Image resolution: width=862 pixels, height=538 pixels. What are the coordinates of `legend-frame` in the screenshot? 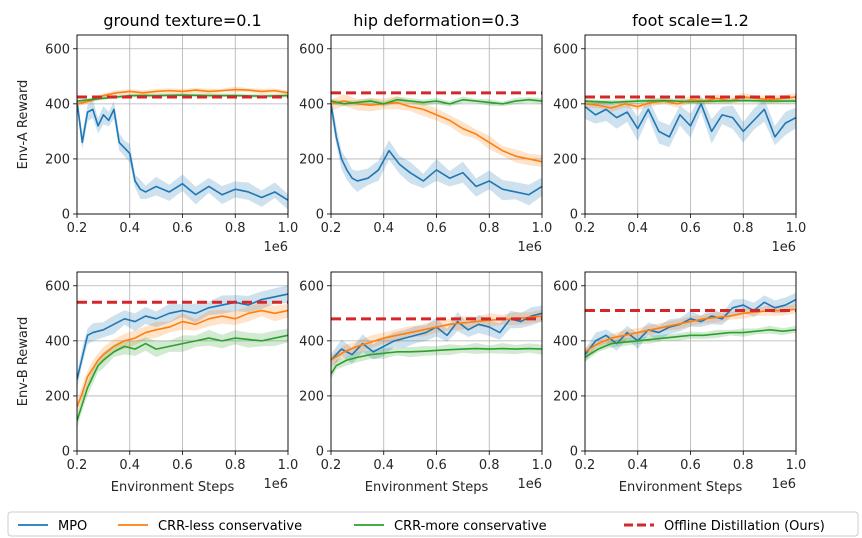 It's located at (433, 524).